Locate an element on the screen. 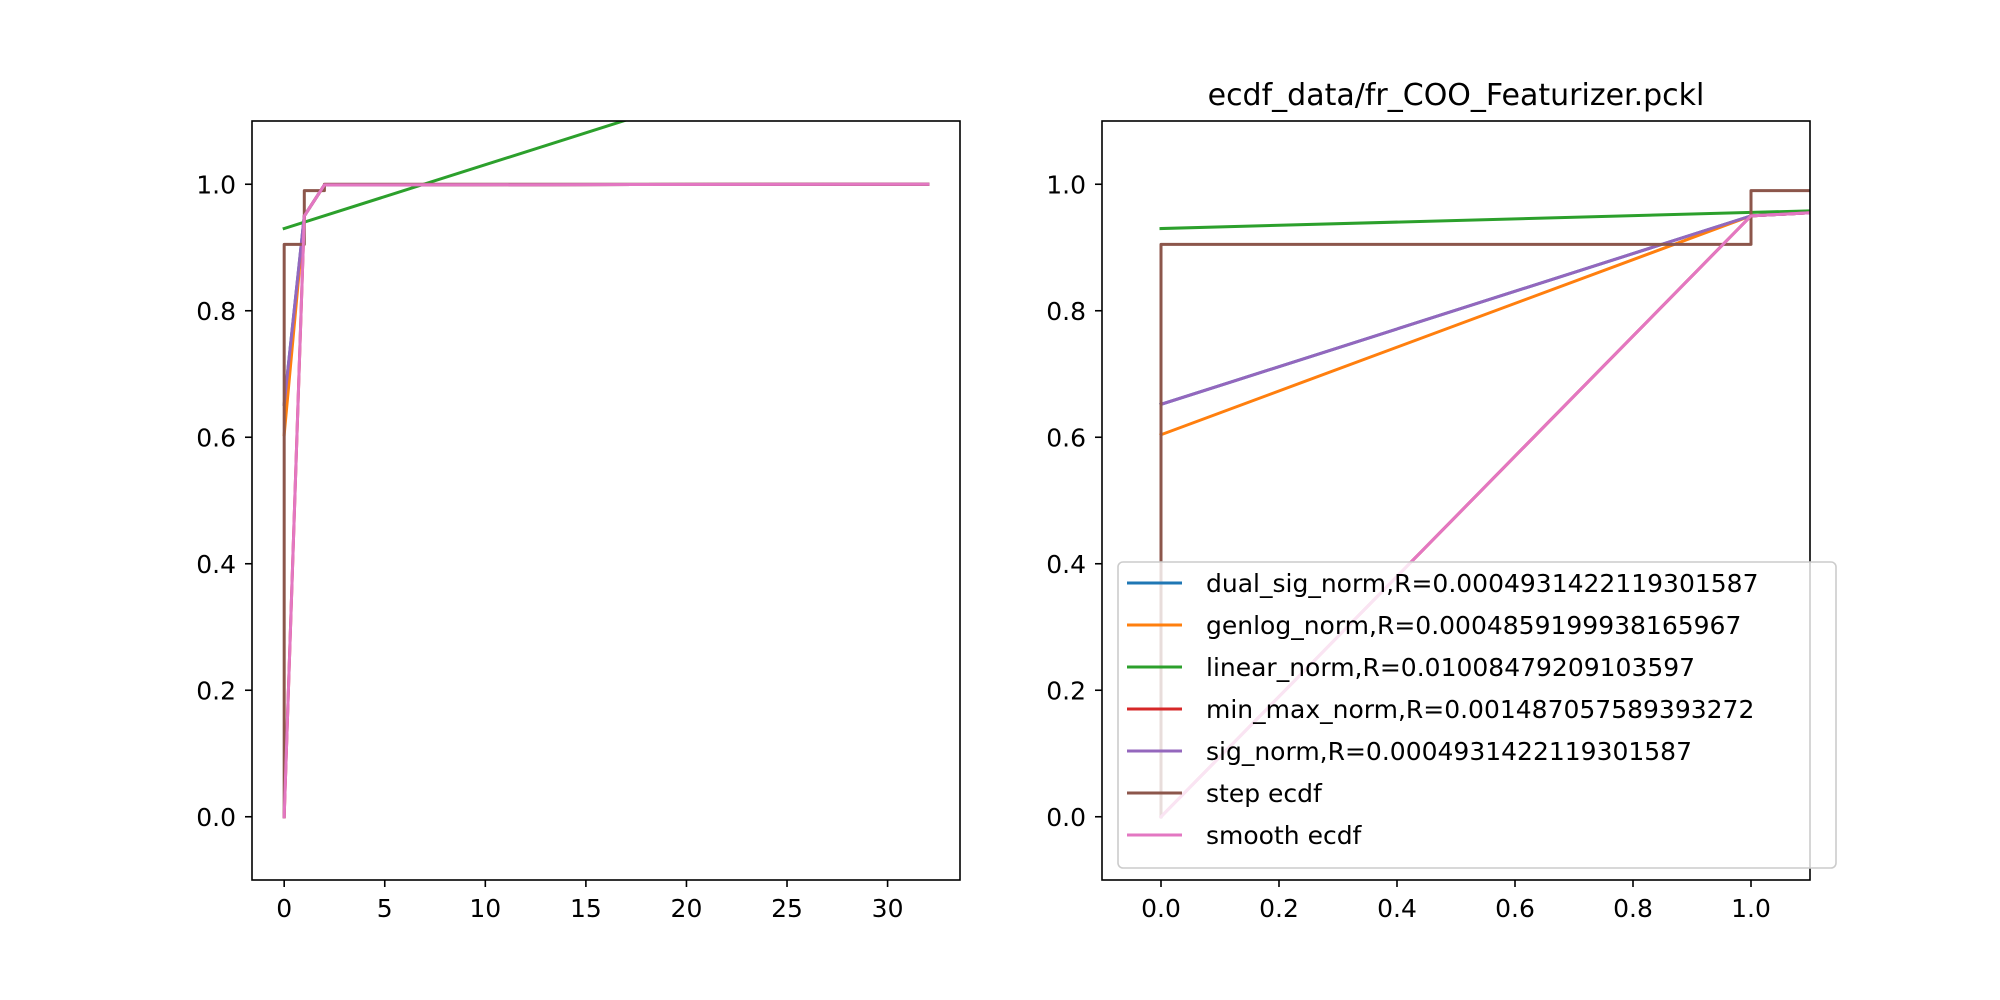 This screenshot has width=2000, height=1000. legend-label: genlog_norm,R=0.0004859199938165967 is located at coordinates (1473, 625).